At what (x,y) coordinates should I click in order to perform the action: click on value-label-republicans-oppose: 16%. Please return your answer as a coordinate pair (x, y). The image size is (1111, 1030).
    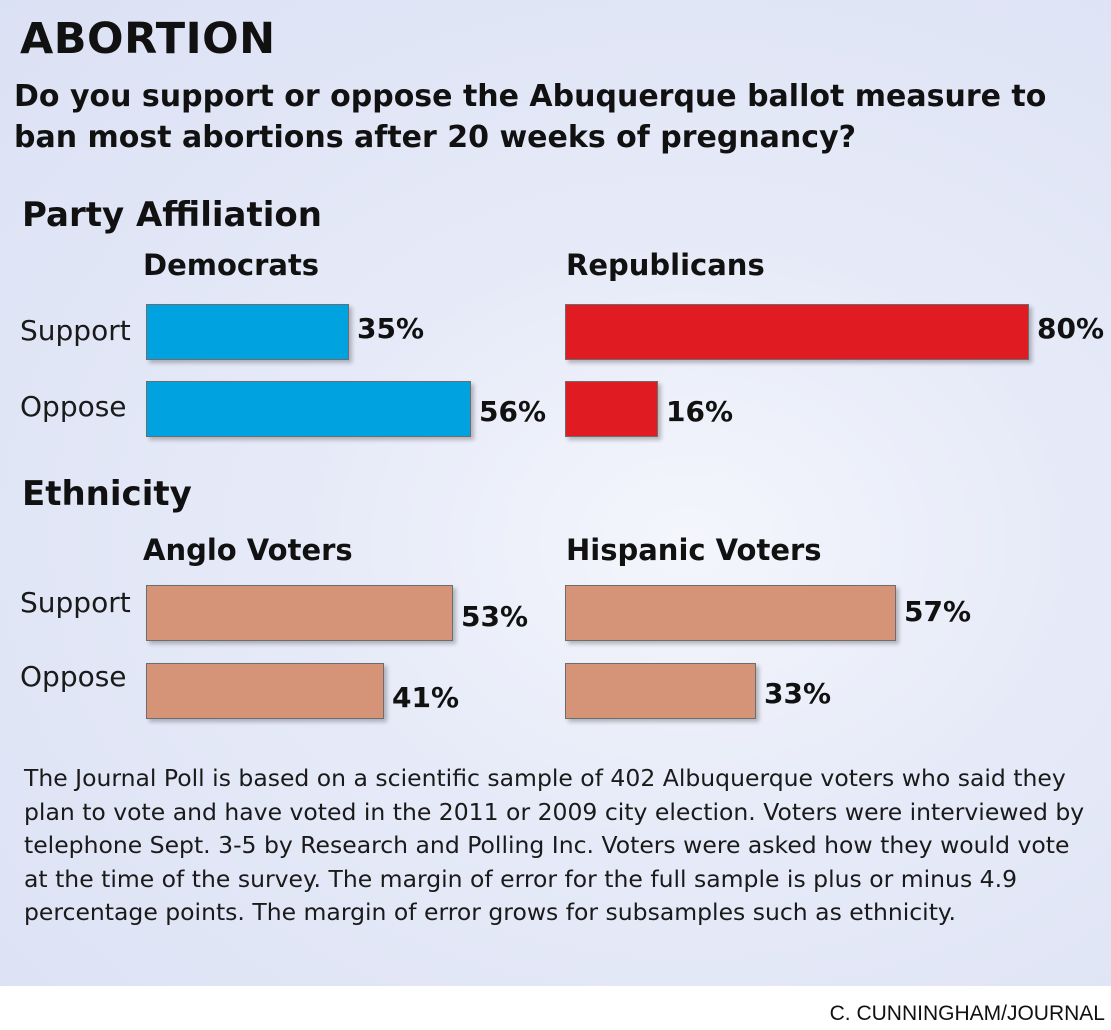
    Looking at the image, I should click on (700, 411).